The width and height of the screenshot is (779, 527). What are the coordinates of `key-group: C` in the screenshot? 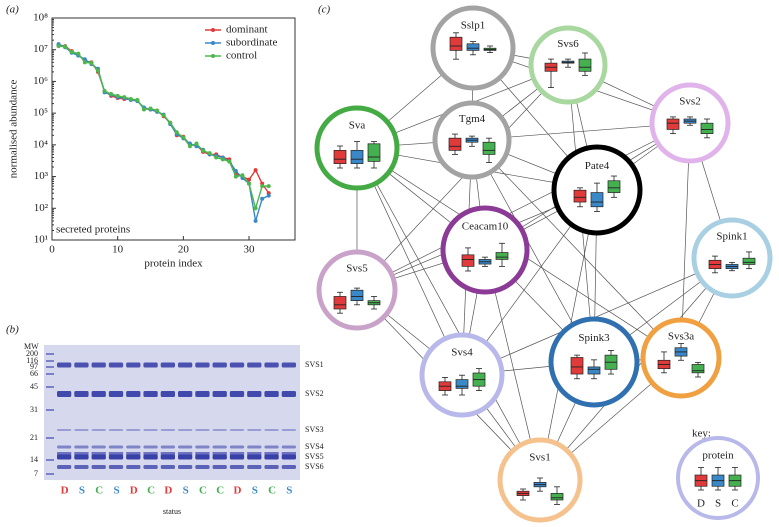 It's located at (734, 504).